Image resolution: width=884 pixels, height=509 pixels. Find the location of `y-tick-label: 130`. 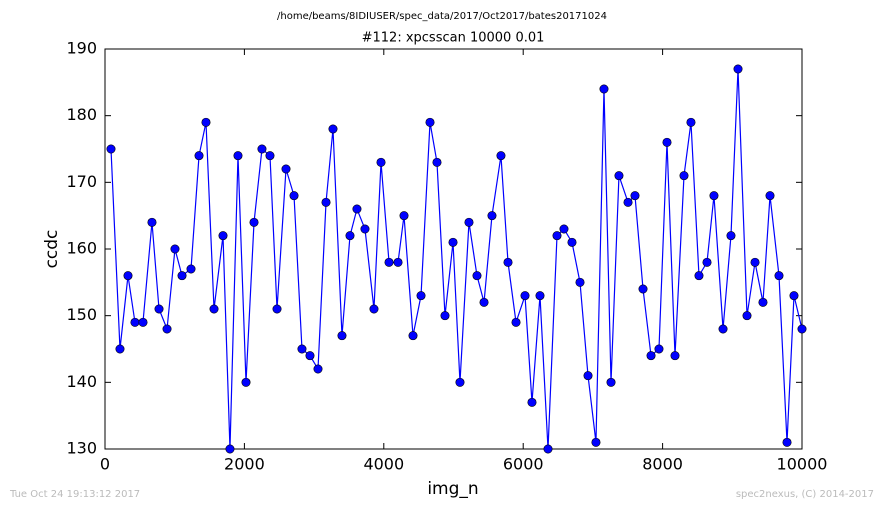

y-tick-label: 130 is located at coordinates (81, 448).